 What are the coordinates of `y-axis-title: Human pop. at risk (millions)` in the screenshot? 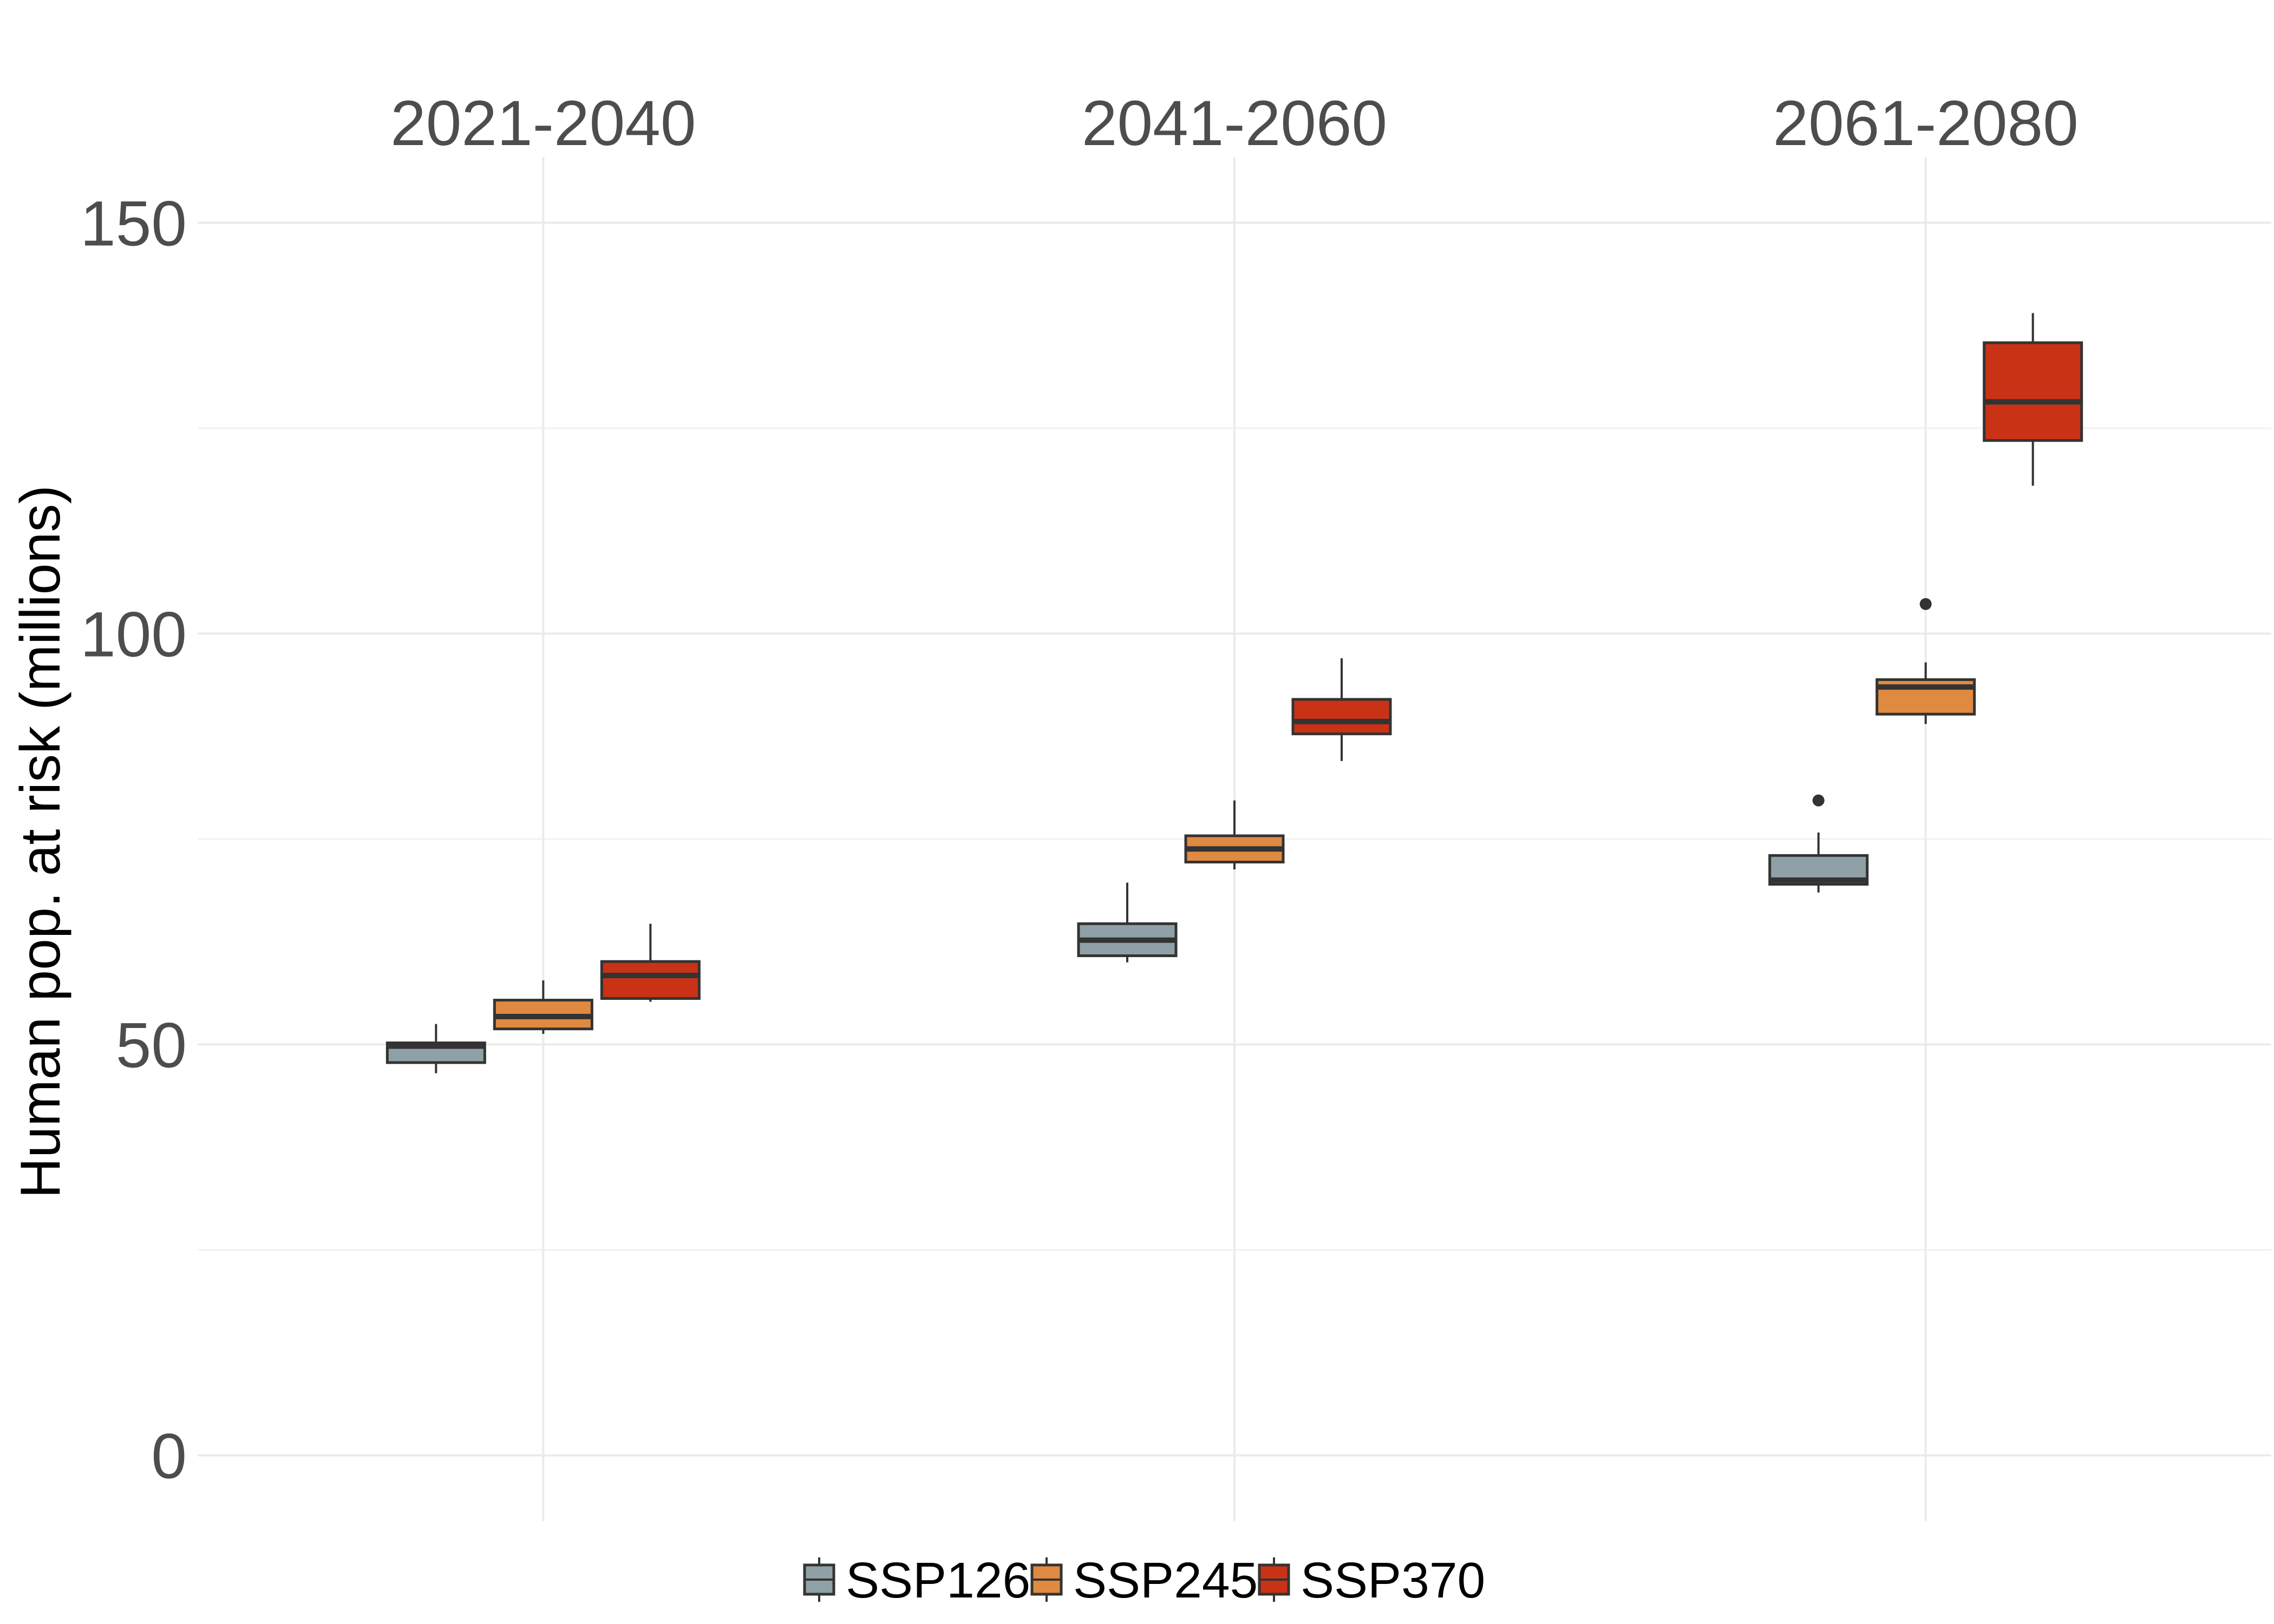 It's located at (40, 842).